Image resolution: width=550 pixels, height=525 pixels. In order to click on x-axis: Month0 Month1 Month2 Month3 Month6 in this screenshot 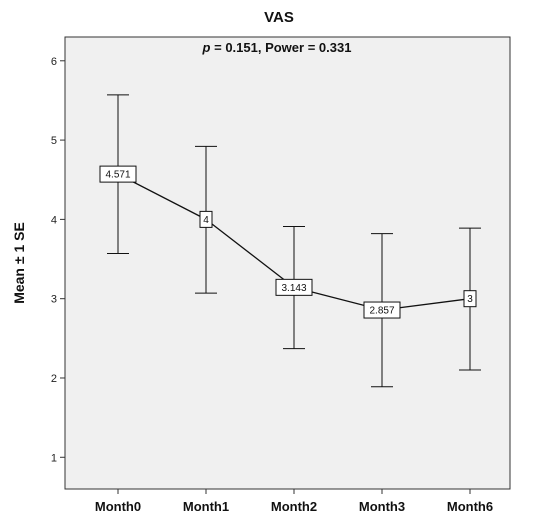, I will do `click(294, 501)`.